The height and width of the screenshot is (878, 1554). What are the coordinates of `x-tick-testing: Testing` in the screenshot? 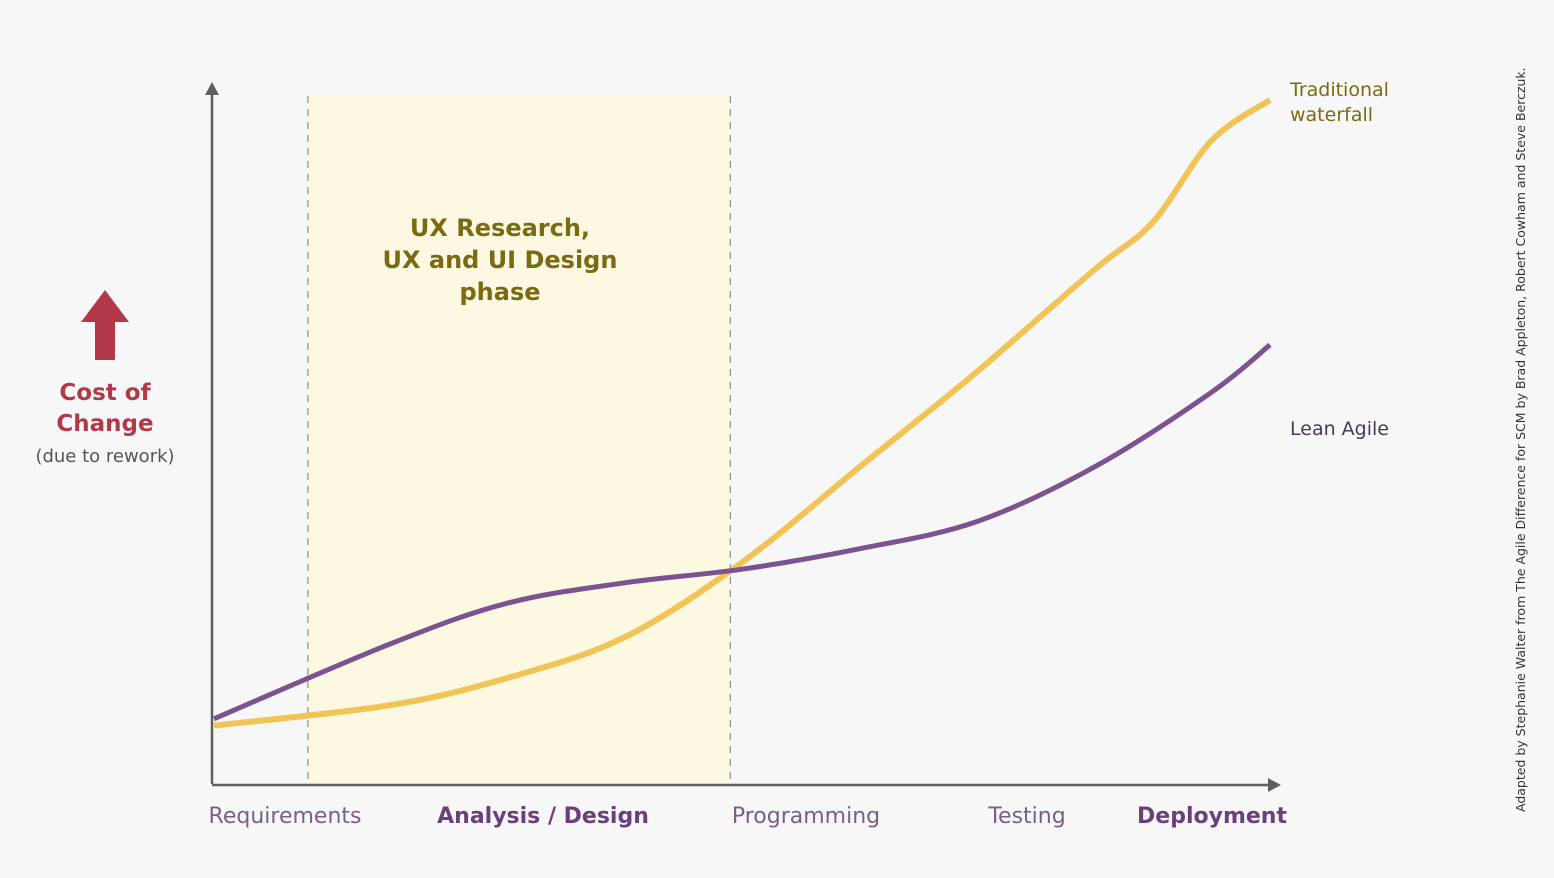 It's located at (1027, 816).